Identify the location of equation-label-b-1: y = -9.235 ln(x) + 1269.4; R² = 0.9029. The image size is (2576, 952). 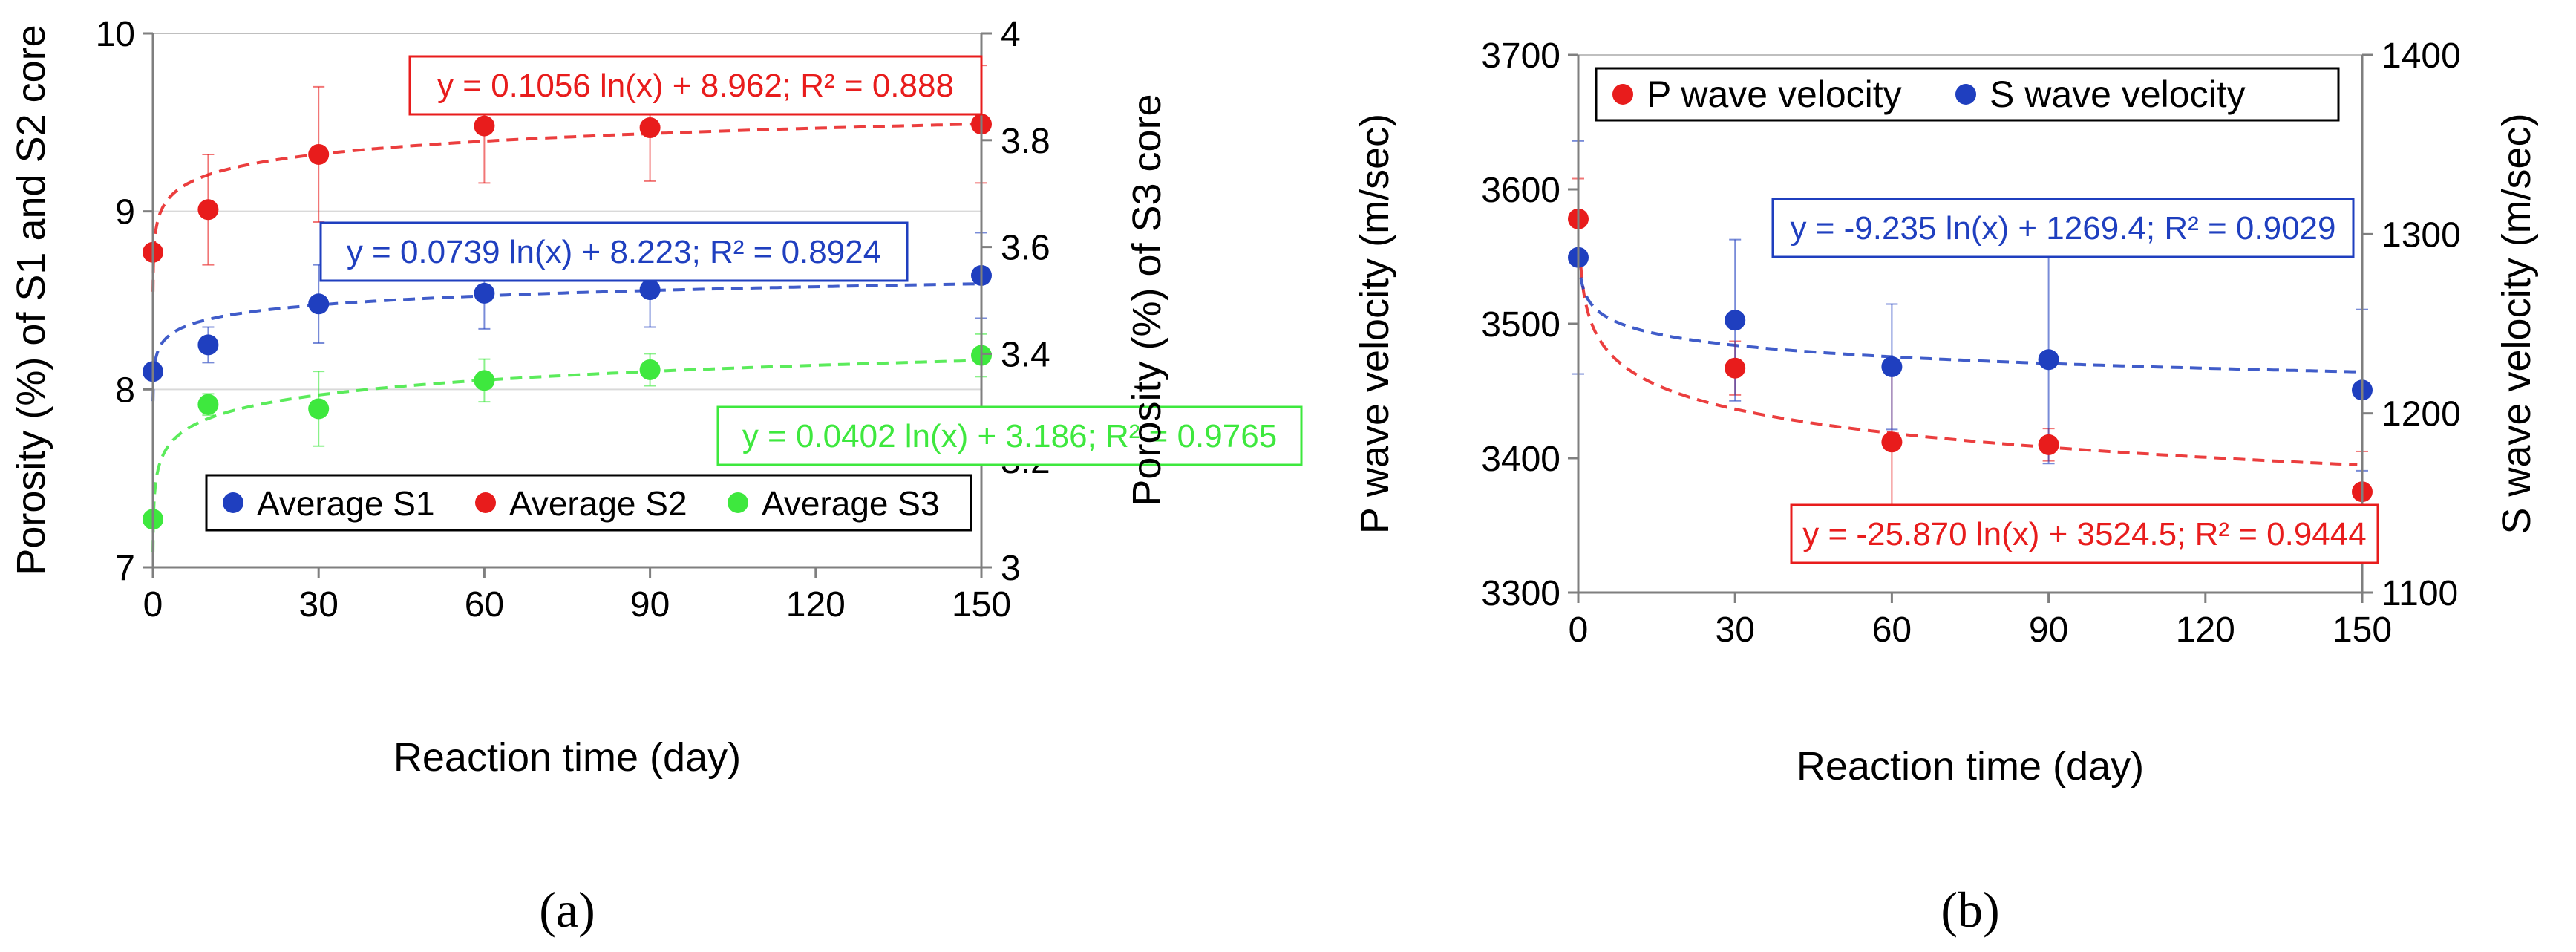
(2062, 229).